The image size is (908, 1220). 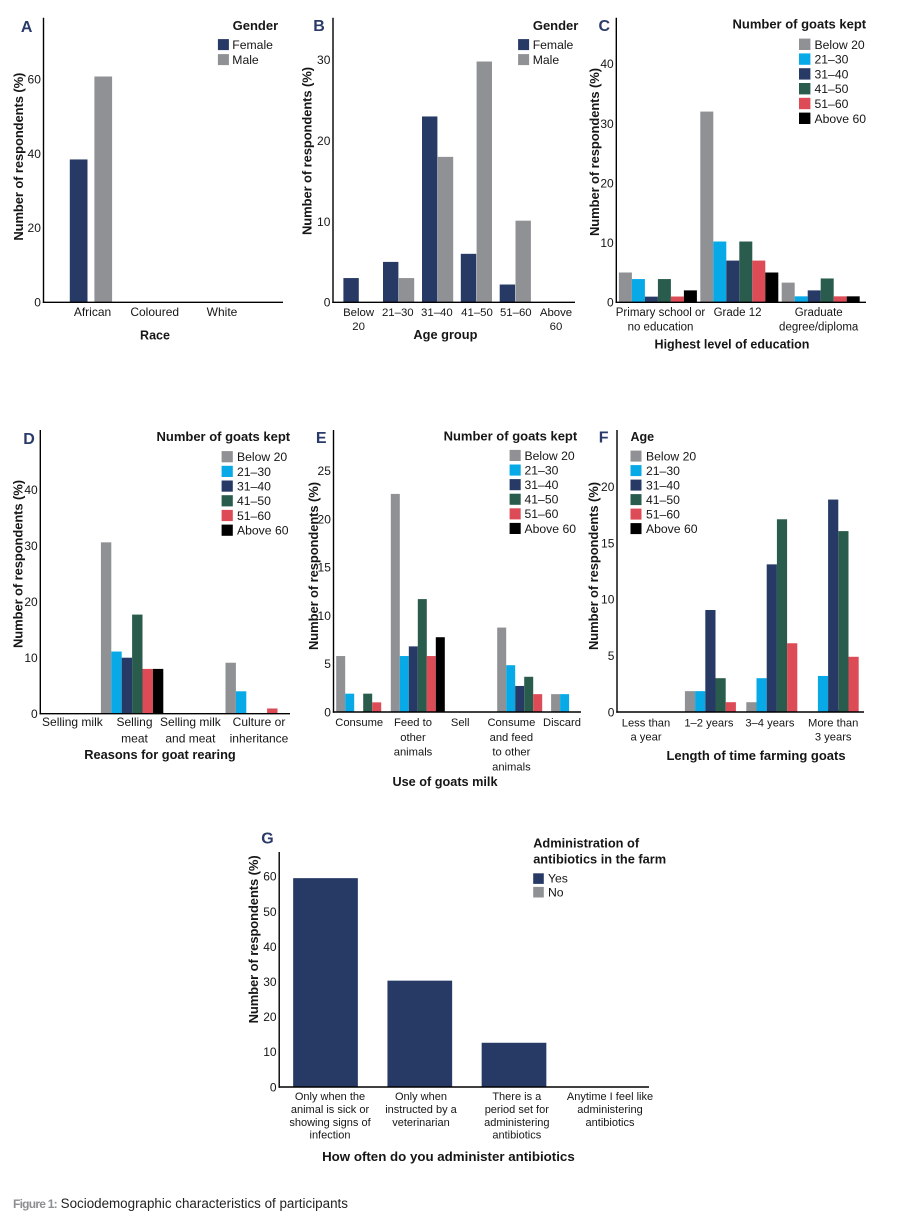 I want to click on svg-text: Reasons for goat rearing, so click(x=159, y=754).